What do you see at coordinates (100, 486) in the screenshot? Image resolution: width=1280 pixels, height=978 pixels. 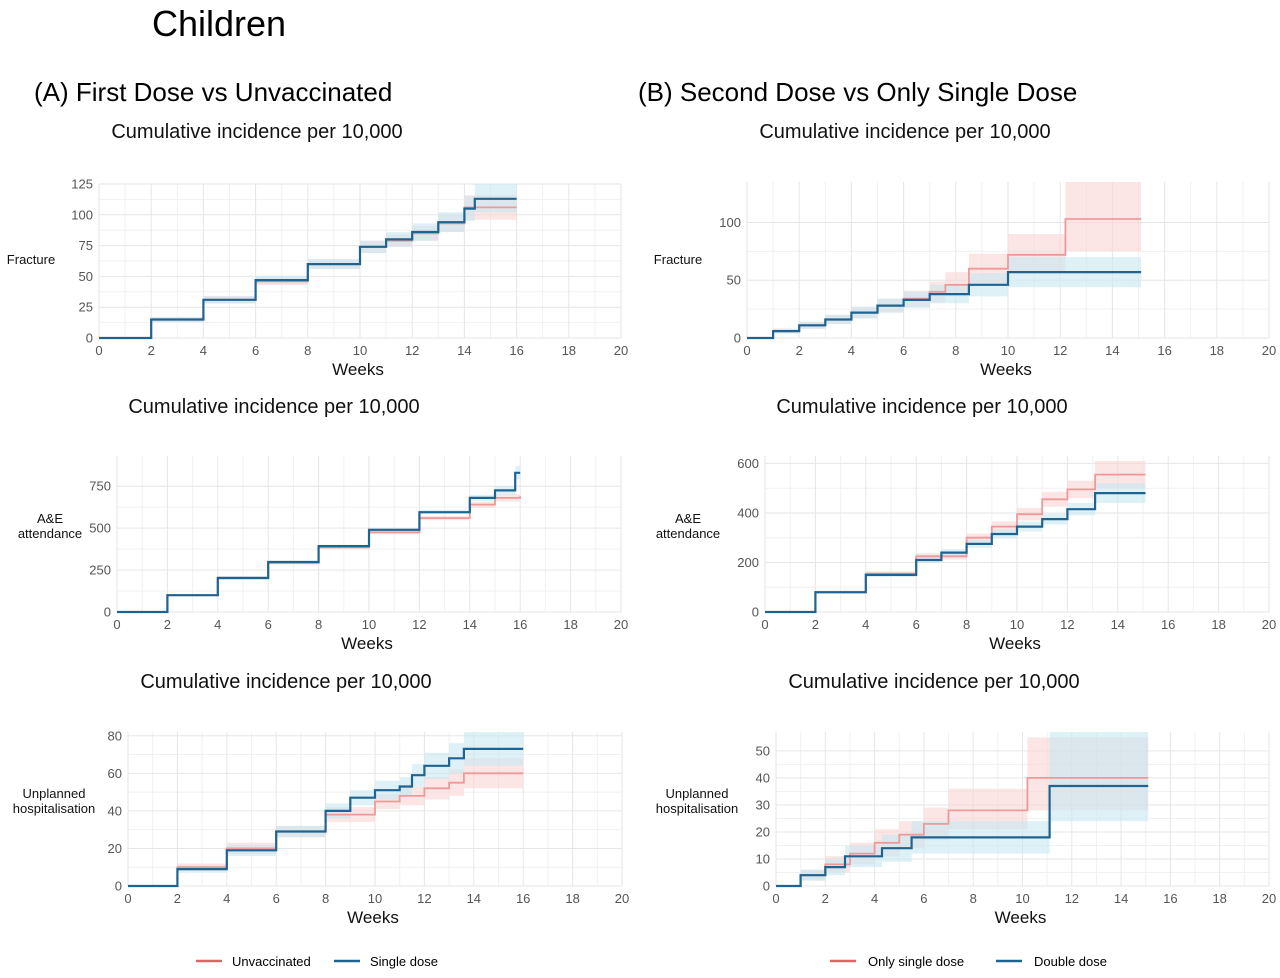 I see `y-tick-label: 750` at bounding box center [100, 486].